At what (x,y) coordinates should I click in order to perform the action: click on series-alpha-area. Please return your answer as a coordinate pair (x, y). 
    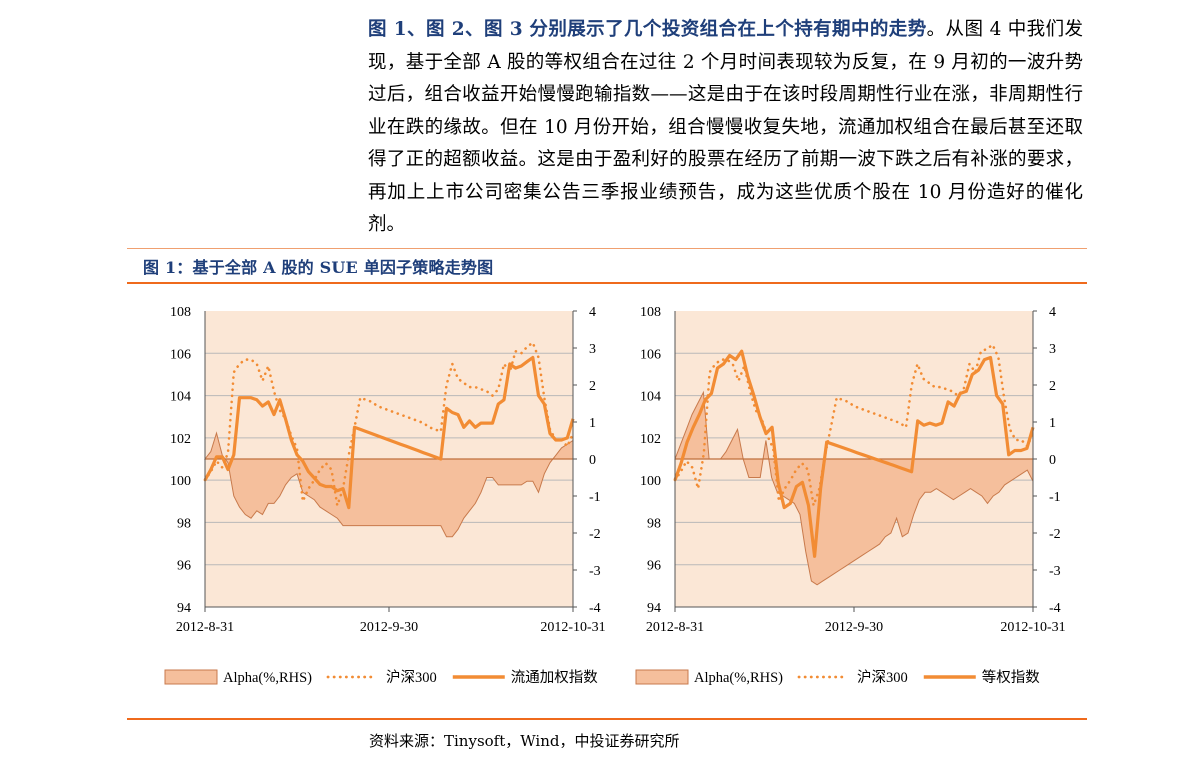
    Looking at the image, I should click on (854, 488).